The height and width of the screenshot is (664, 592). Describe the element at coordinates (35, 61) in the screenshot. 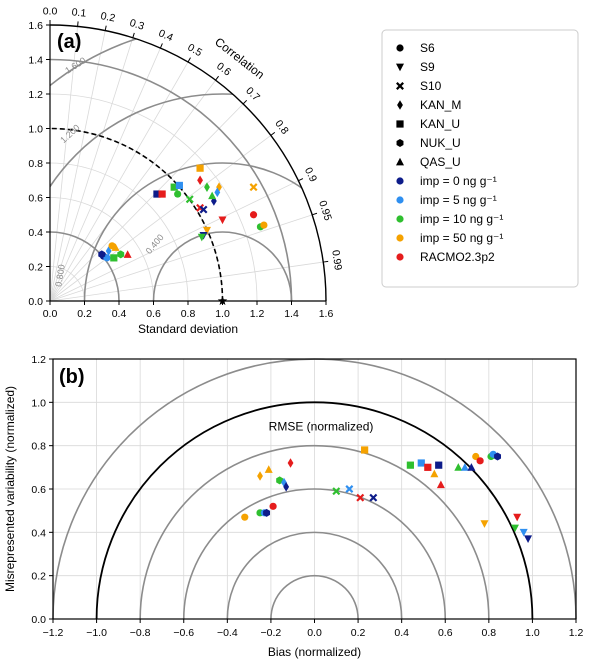

I see `y-tick-label: 1.4` at that location.